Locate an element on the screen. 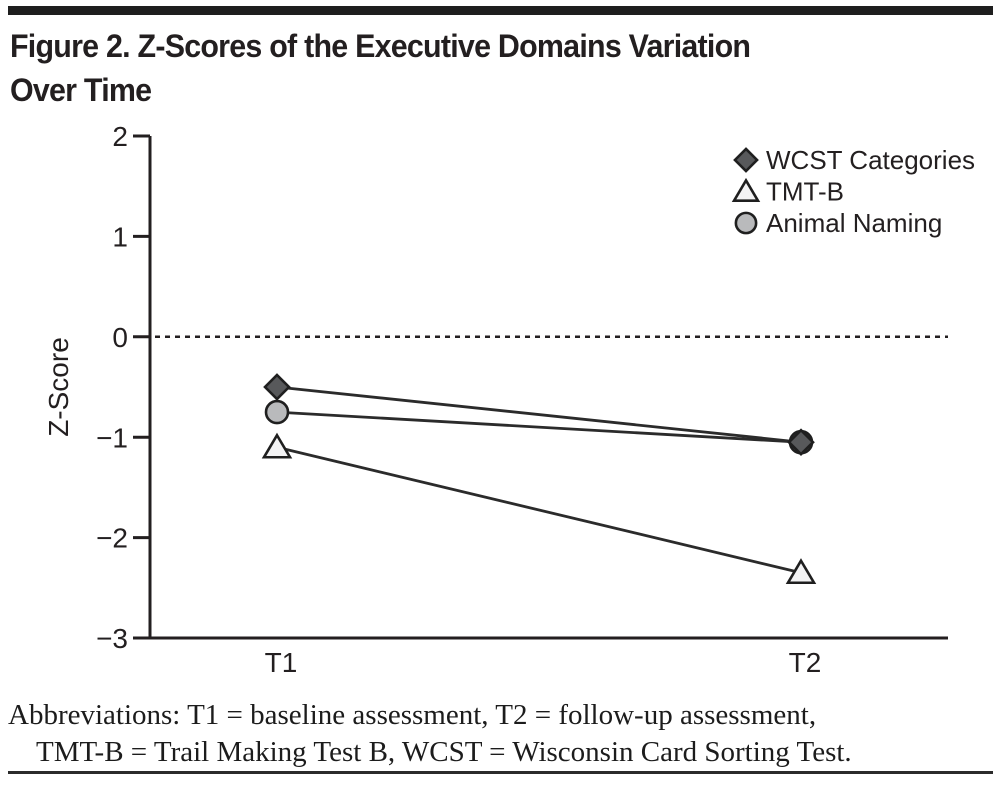  legend-item-animal-naming: Animal Naming is located at coordinates (838, 223).